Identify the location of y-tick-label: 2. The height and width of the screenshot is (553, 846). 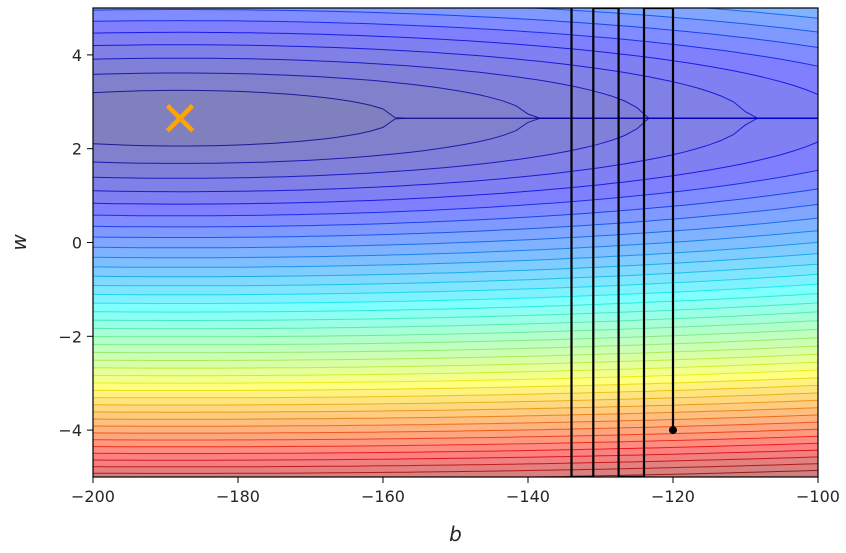
(77, 149).